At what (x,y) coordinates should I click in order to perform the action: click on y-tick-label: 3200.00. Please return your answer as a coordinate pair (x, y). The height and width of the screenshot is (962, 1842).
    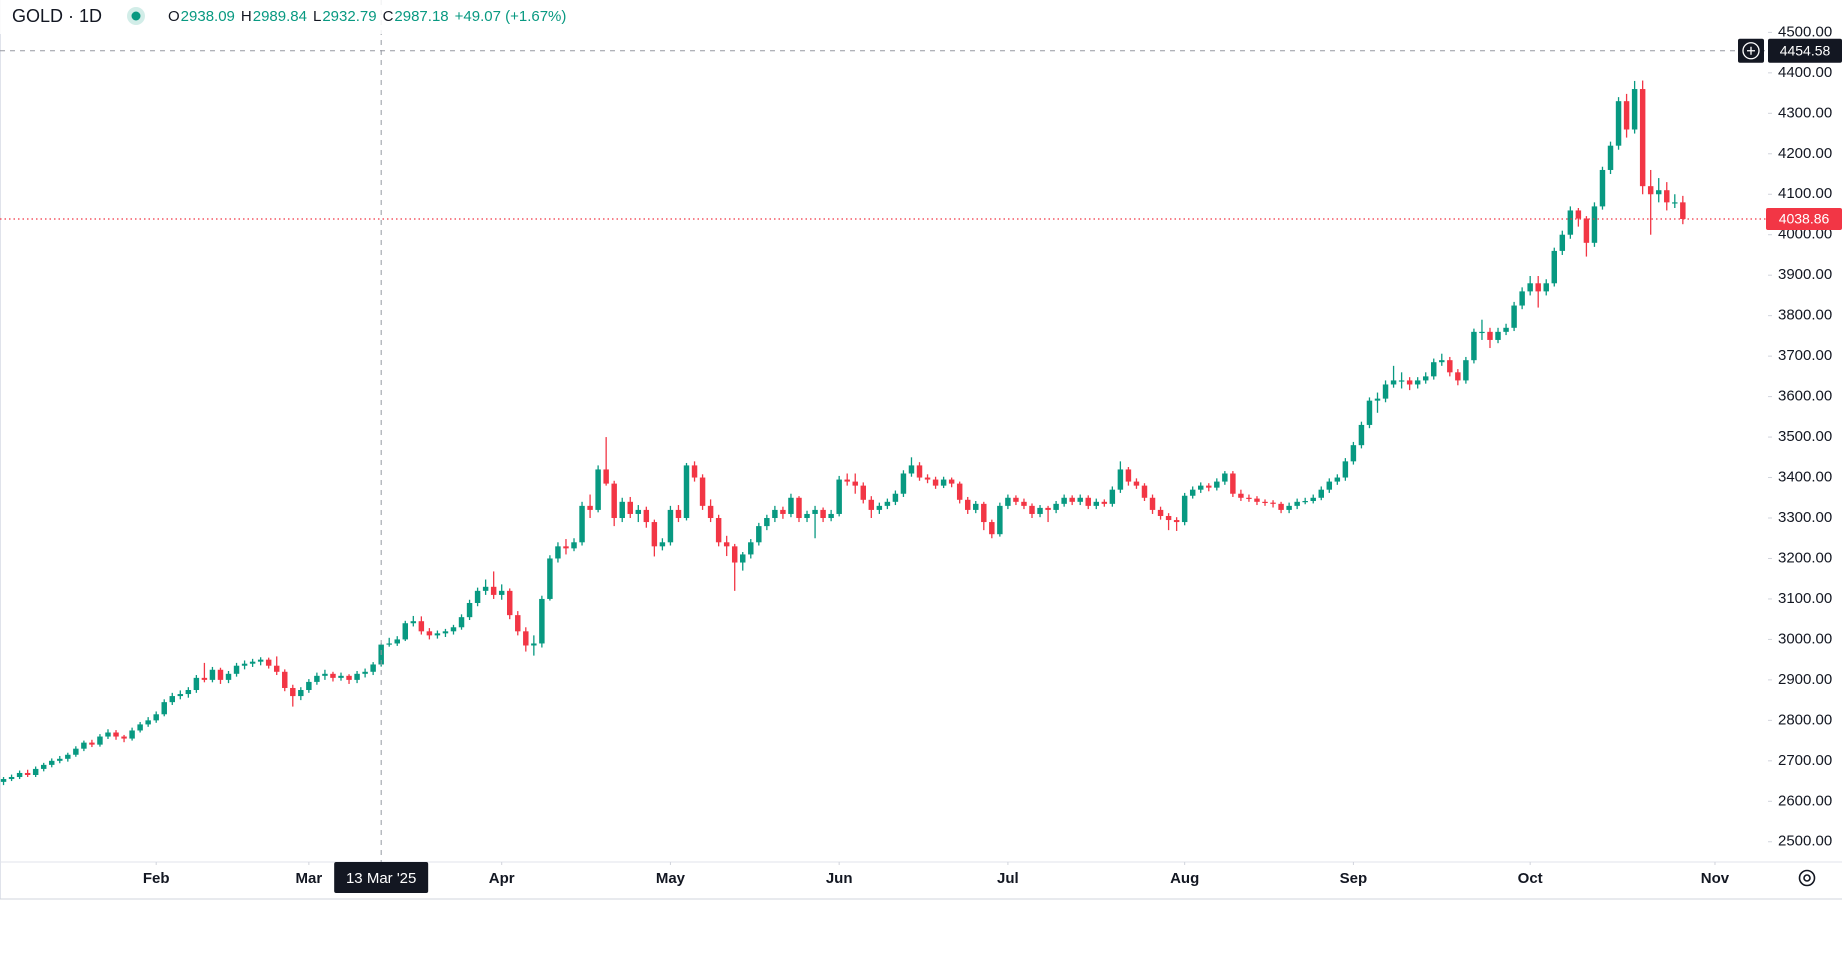
    Looking at the image, I should click on (1805, 557).